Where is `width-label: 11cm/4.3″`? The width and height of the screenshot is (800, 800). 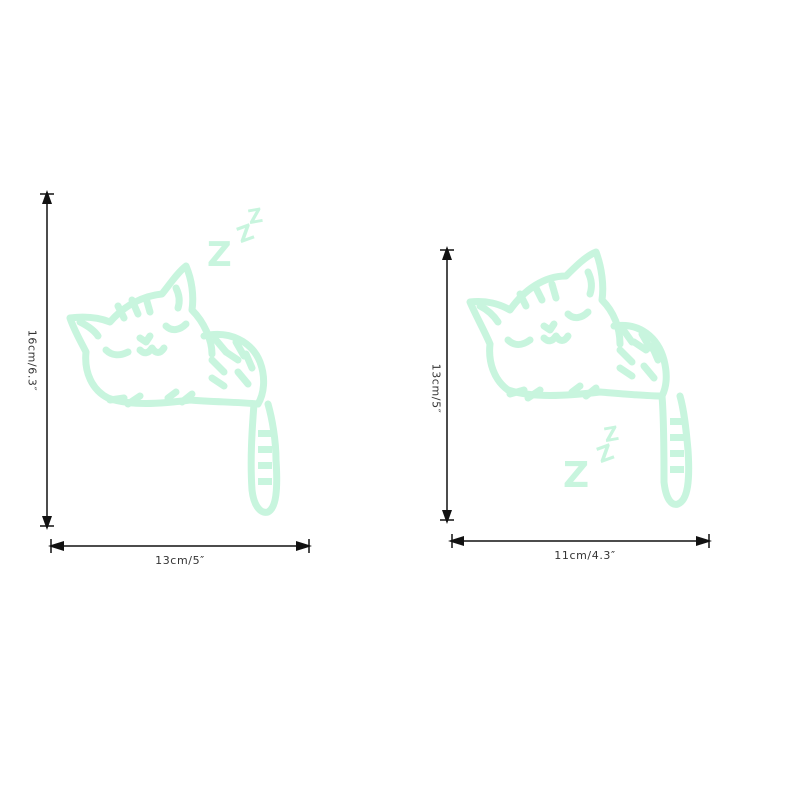
width-label: 11cm/4.3″ is located at coordinates (585, 555).